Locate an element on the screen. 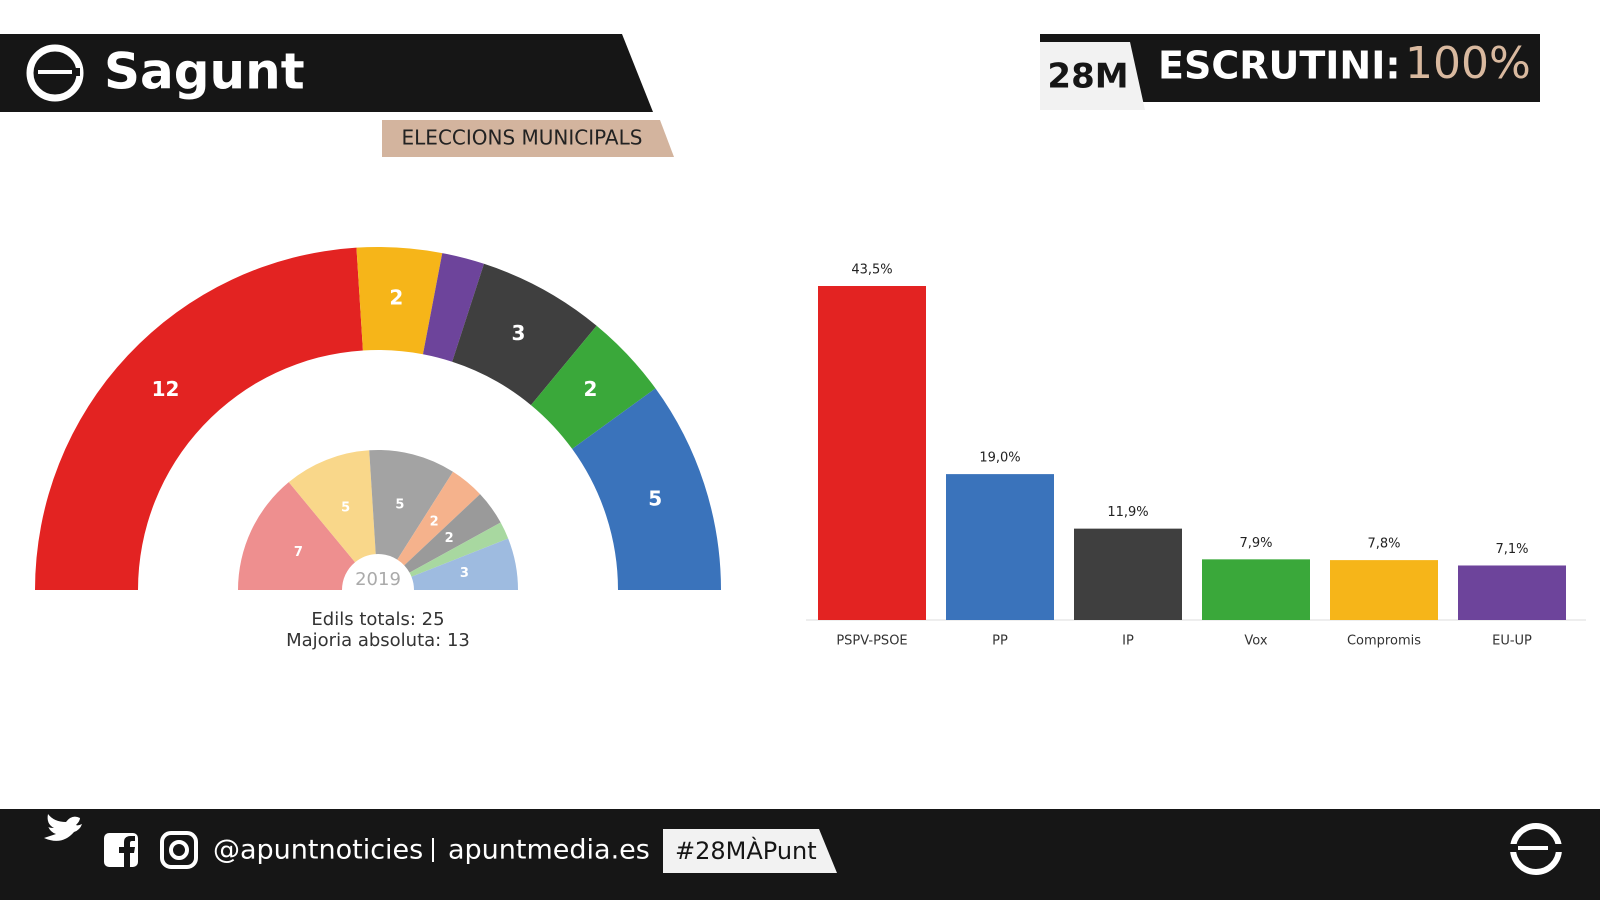  annotation: Majoria absoluta: 13 is located at coordinates (378, 640).